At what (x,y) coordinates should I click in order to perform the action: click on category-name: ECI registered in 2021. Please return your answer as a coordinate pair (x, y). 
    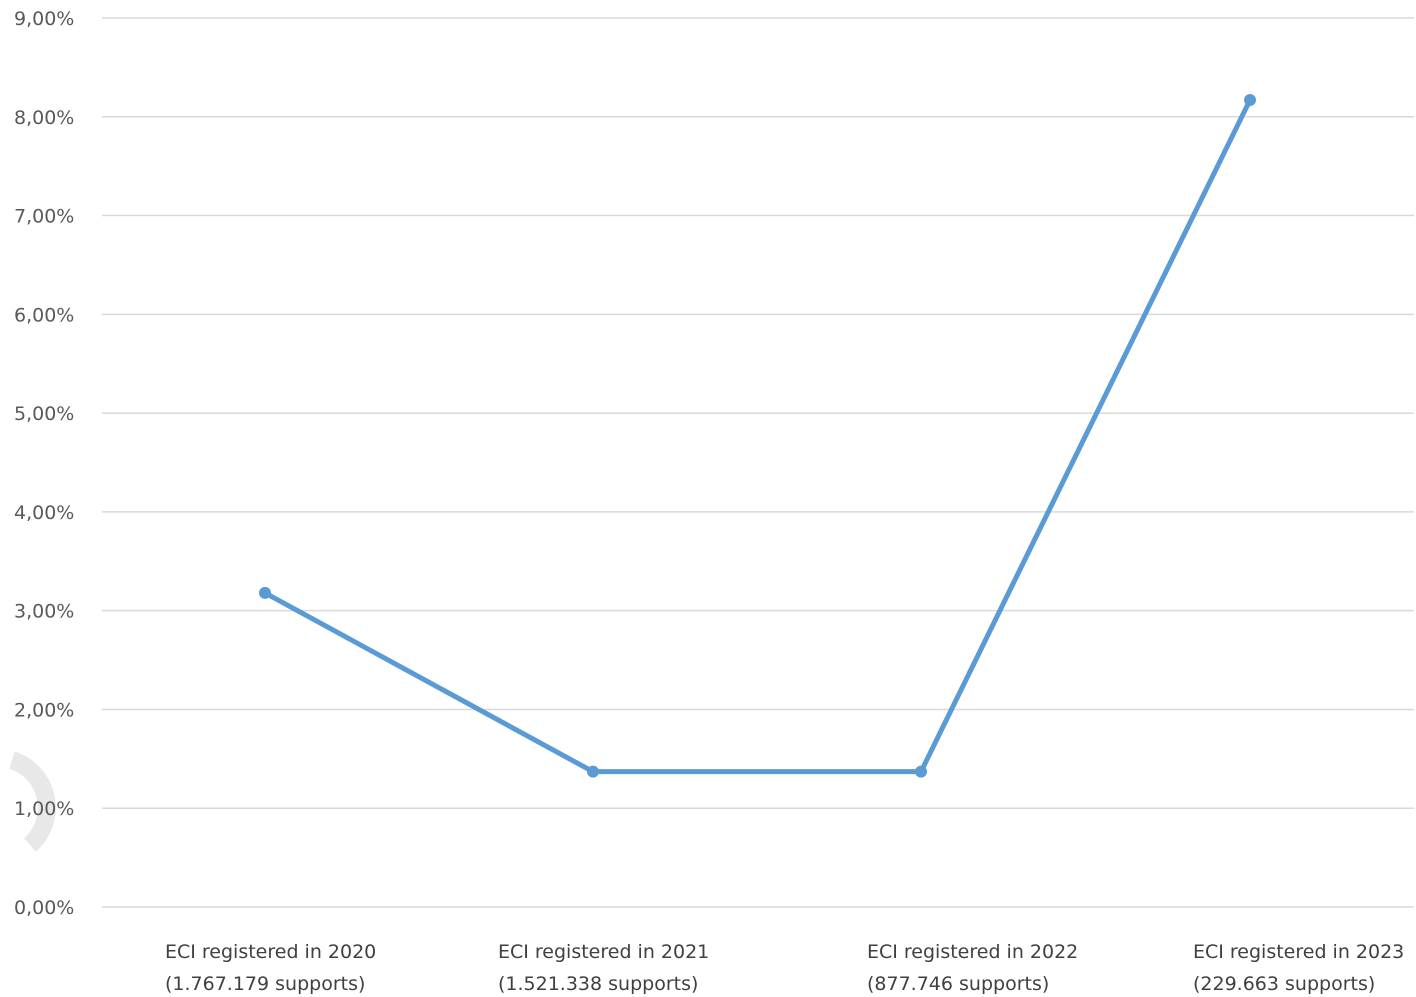
    Looking at the image, I should click on (603, 952).